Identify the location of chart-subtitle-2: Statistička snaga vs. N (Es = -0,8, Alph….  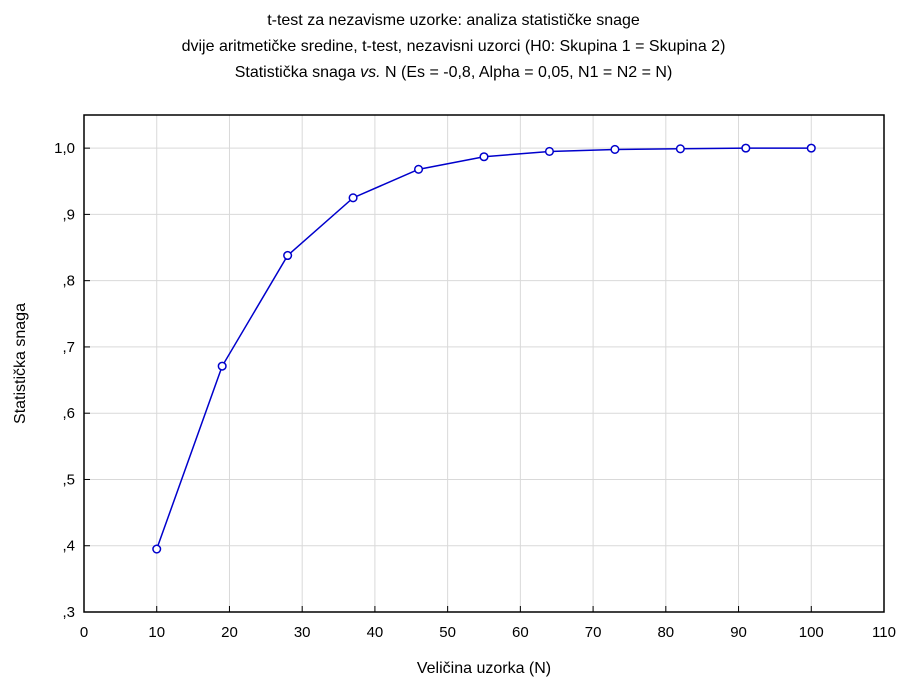
(453, 73).